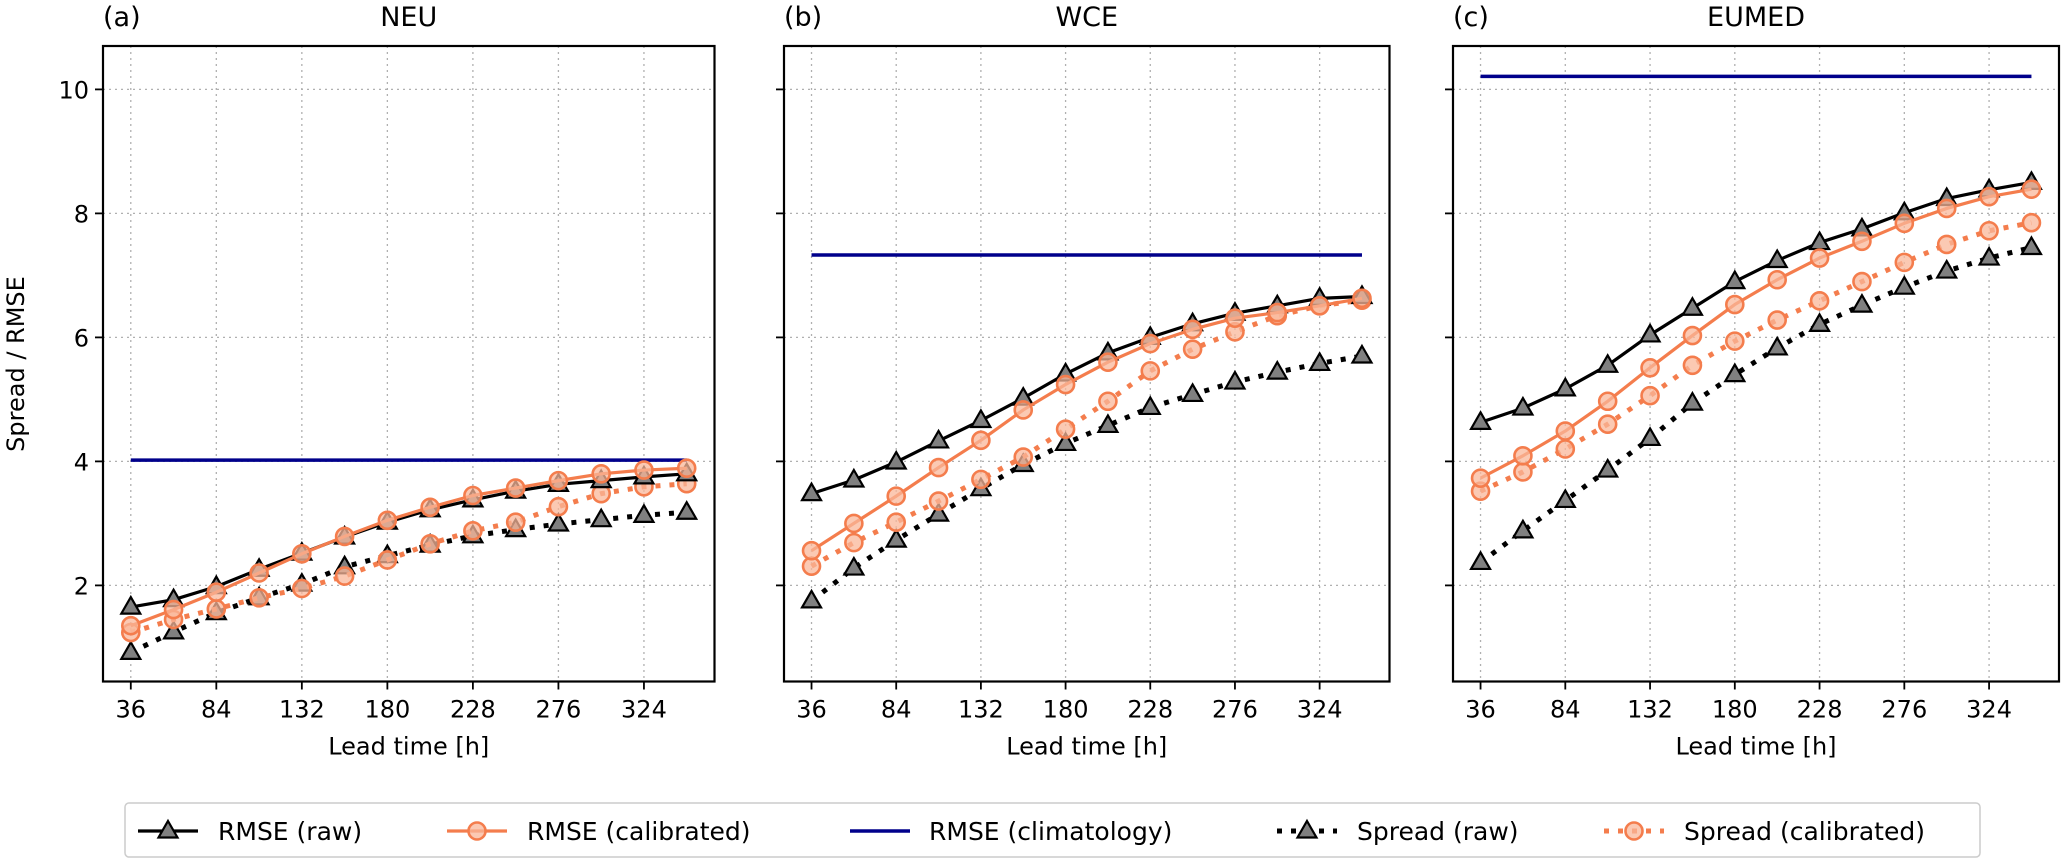 The height and width of the screenshot is (865, 2067). What do you see at coordinates (803, 17) in the screenshot?
I see `panel-label: (b)` at bounding box center [803, 17].